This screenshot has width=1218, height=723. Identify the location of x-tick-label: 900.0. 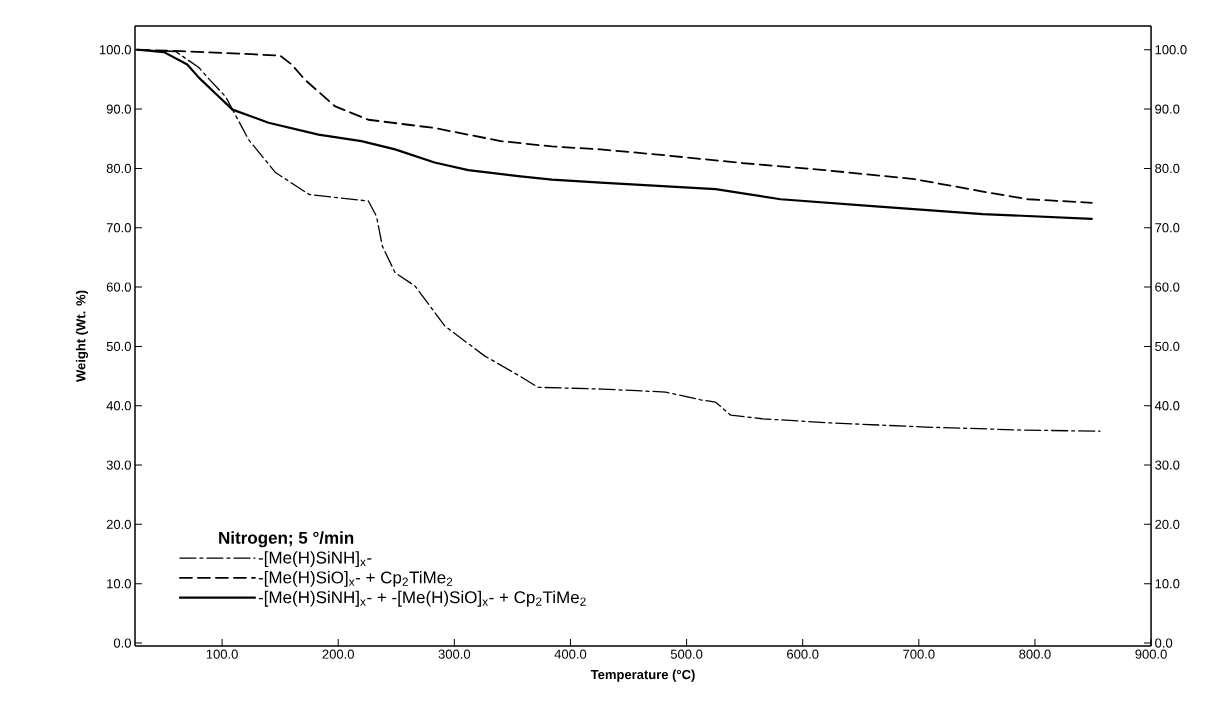
(1151, 654).